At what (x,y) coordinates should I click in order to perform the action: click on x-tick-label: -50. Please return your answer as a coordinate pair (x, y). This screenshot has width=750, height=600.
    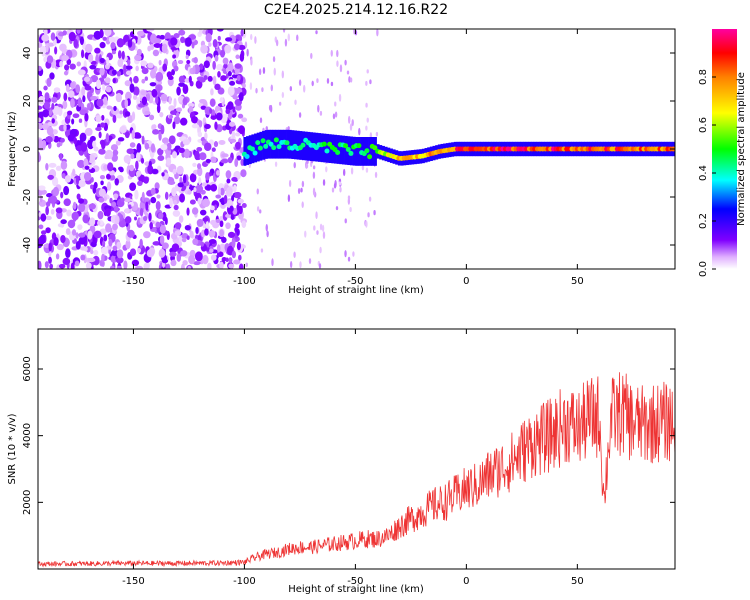
    Looking at the image, I should click on (355, 581).